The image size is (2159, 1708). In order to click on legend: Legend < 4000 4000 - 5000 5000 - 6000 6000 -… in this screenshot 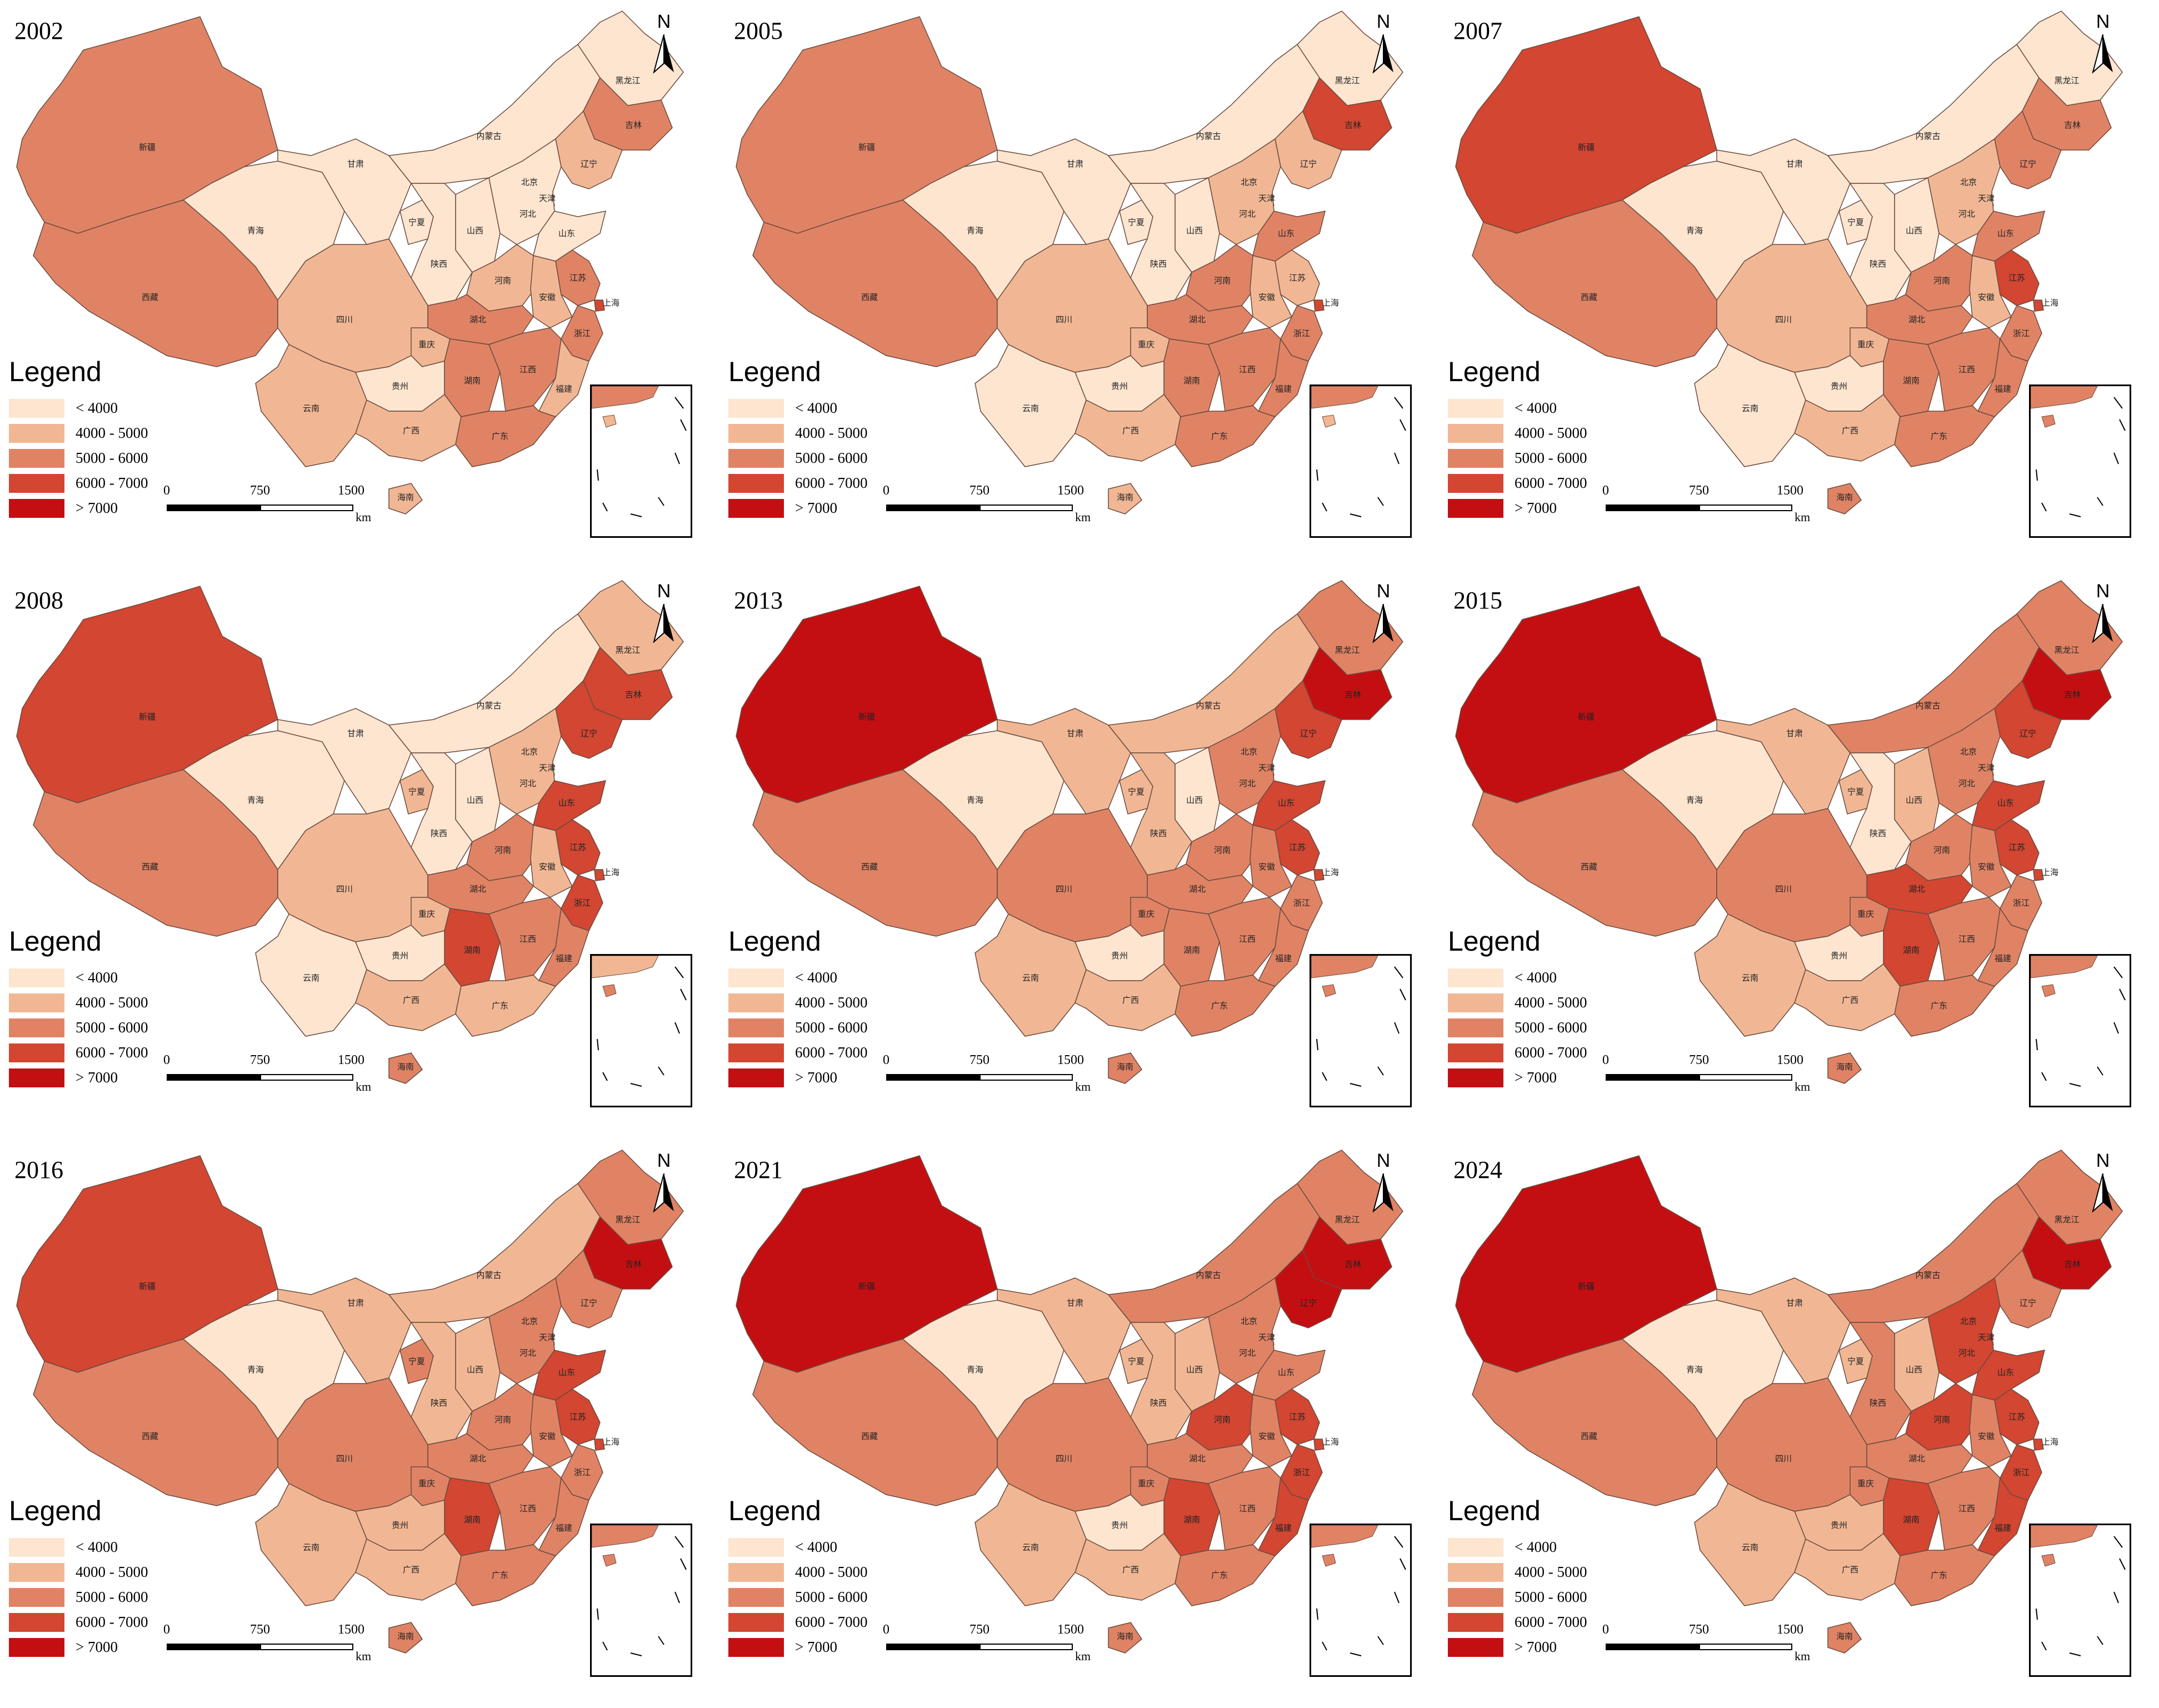, I will do `click(1517, 1008)`.